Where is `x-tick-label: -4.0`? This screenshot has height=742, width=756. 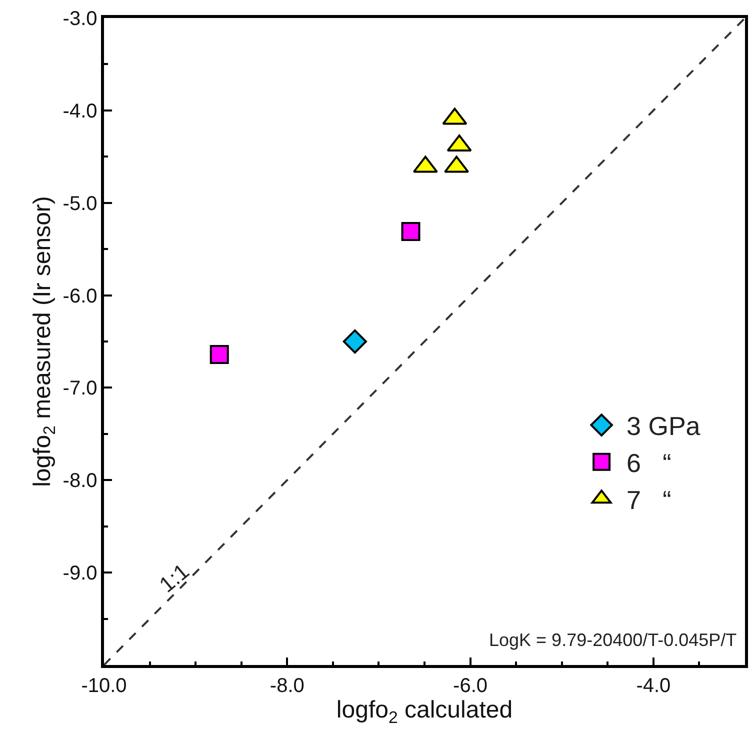
x-tick-label: -4.0 is located at coordinates (653, 685).